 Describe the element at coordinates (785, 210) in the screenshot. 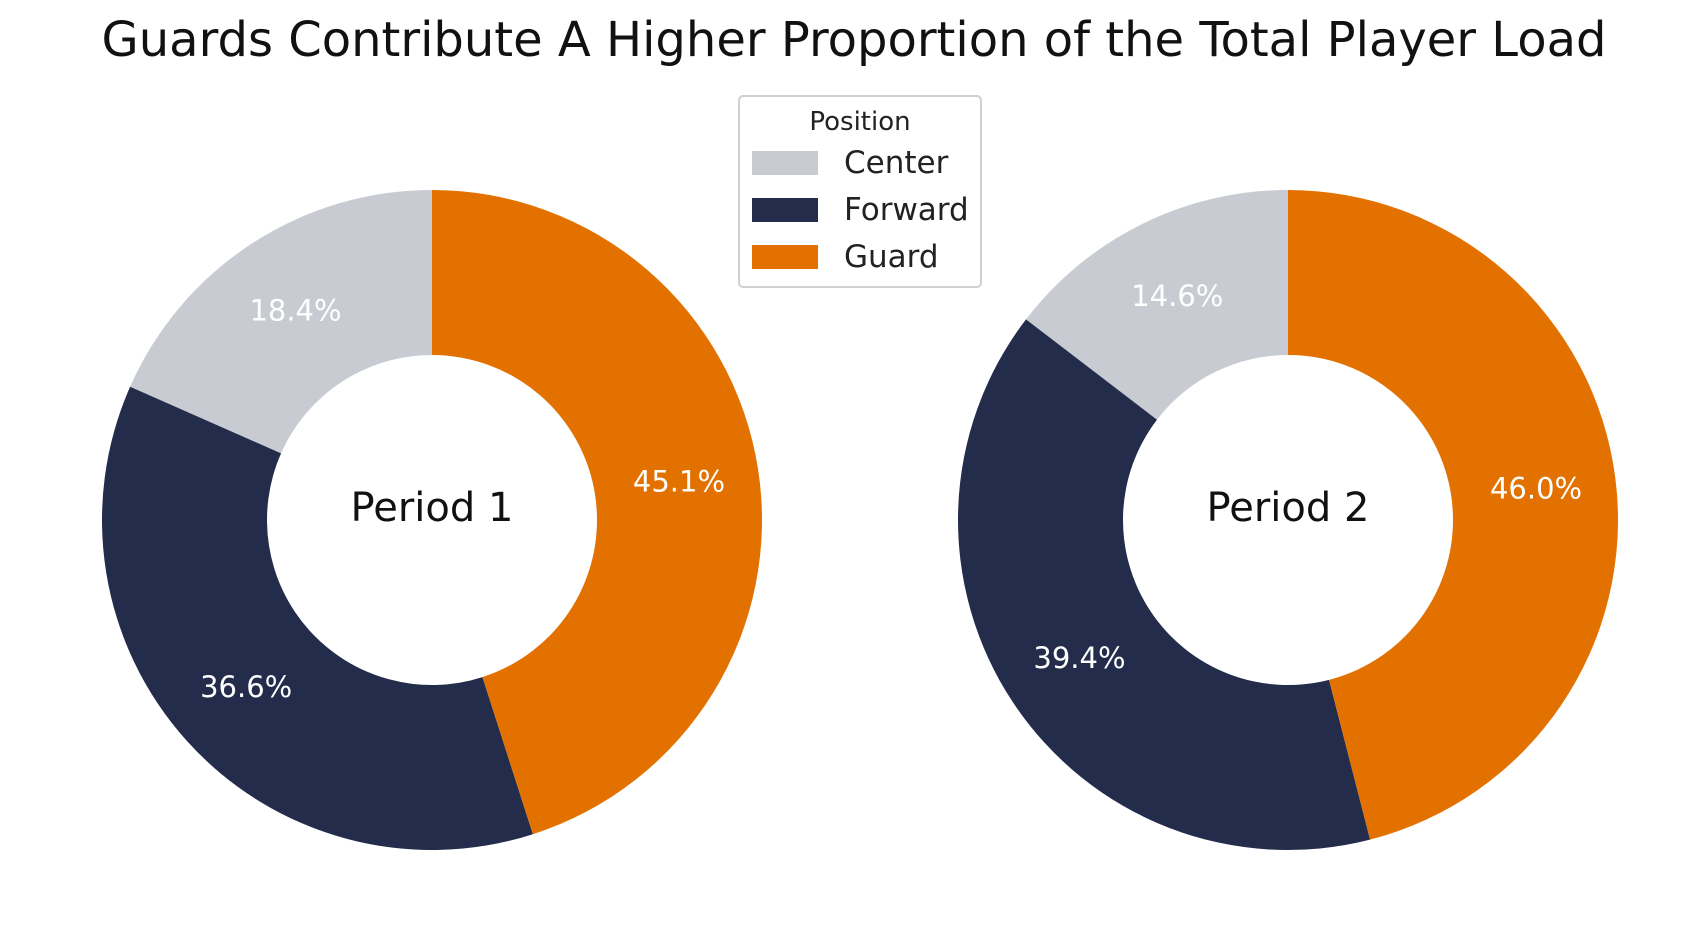

I see `legend-swatch-forward` at that location.